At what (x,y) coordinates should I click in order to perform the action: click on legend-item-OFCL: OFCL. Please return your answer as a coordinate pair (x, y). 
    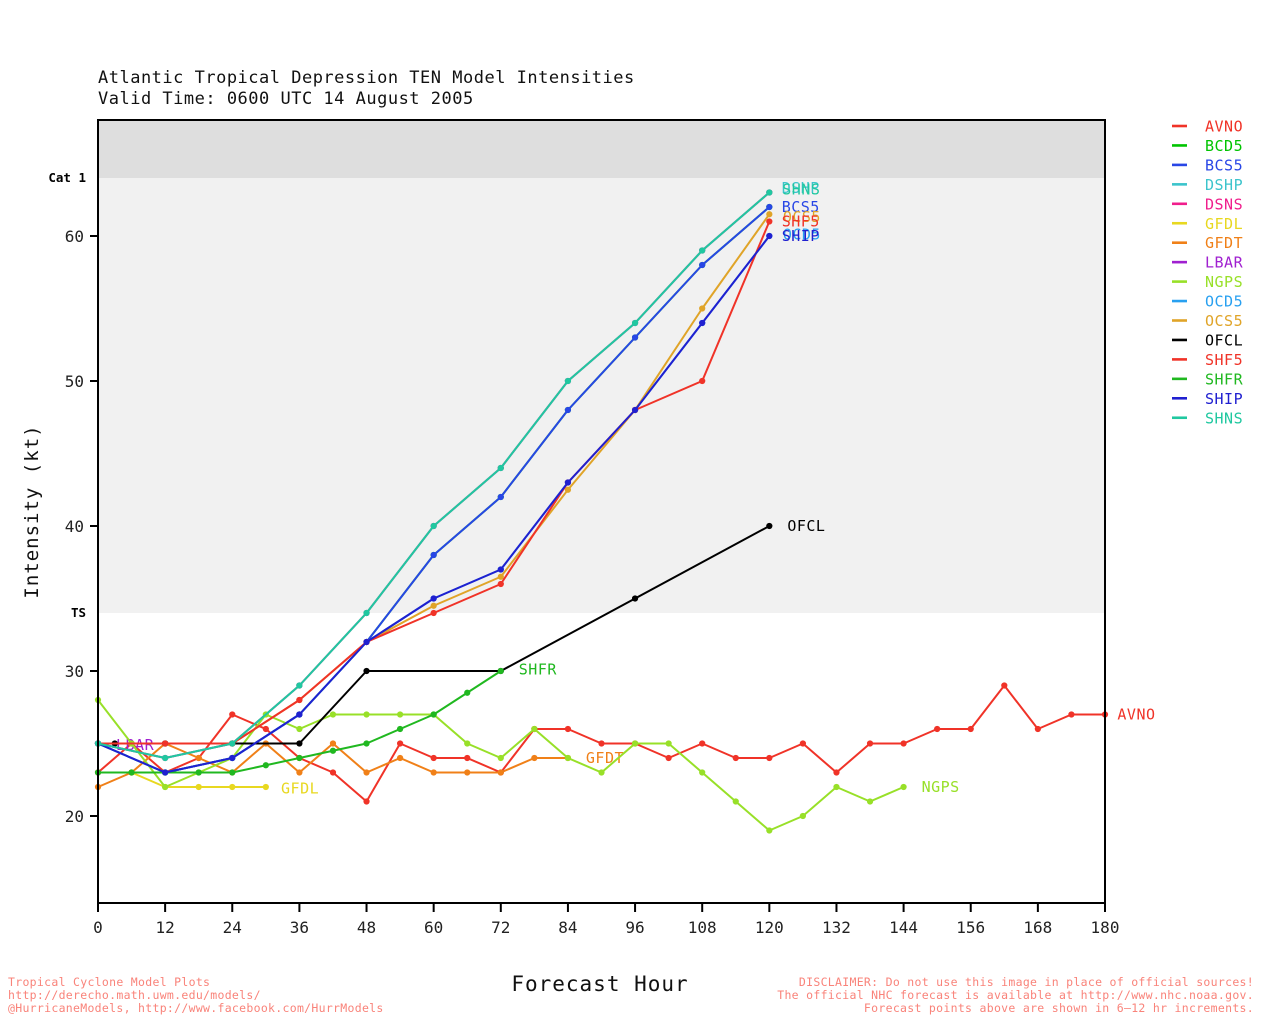
    Looking at the image, I should click on (1207, 340).